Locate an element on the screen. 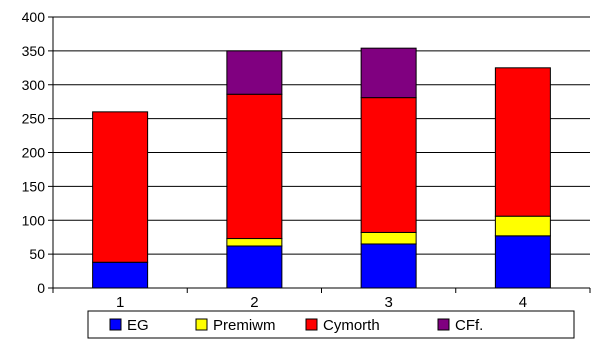 Image resolution: width=598 pixels, height=351 pixels. legend-item-eg: EG is located at coordinates (129, 325).